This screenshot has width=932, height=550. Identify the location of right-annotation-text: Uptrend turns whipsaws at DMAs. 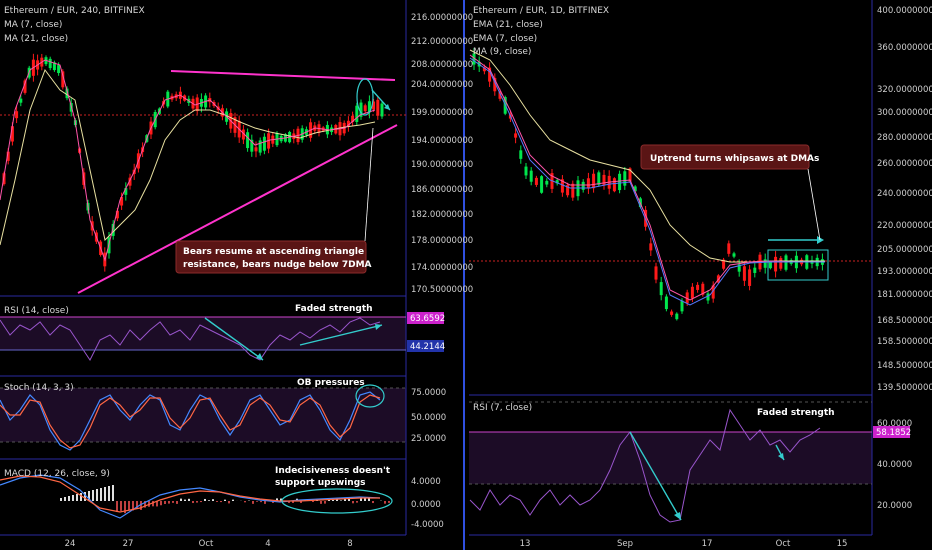
(734, 159).